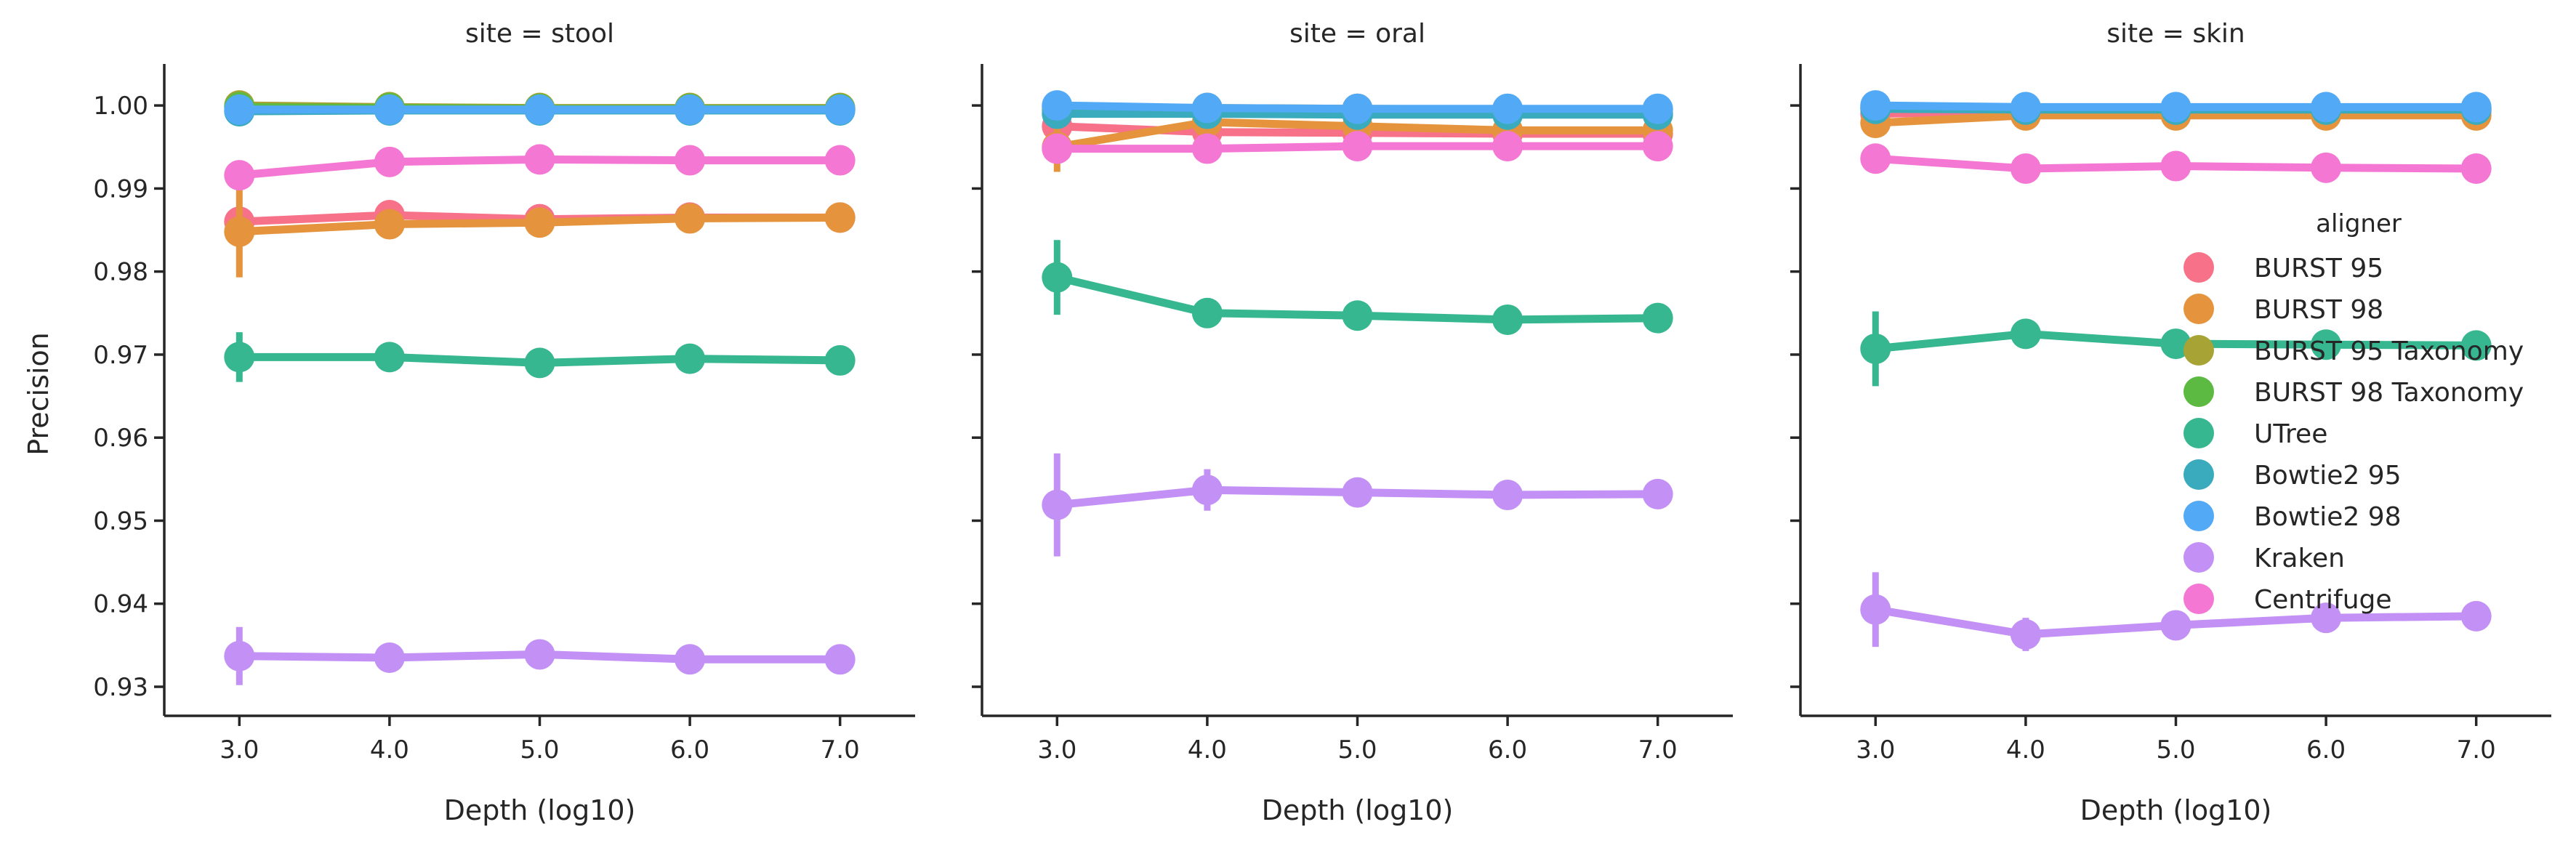 The width and height of the screenshot is (2576, 851). Describe the element at coordinates (2264, 557) in the screenshot. I see `legend-item-kraken: Kraken` at that location.